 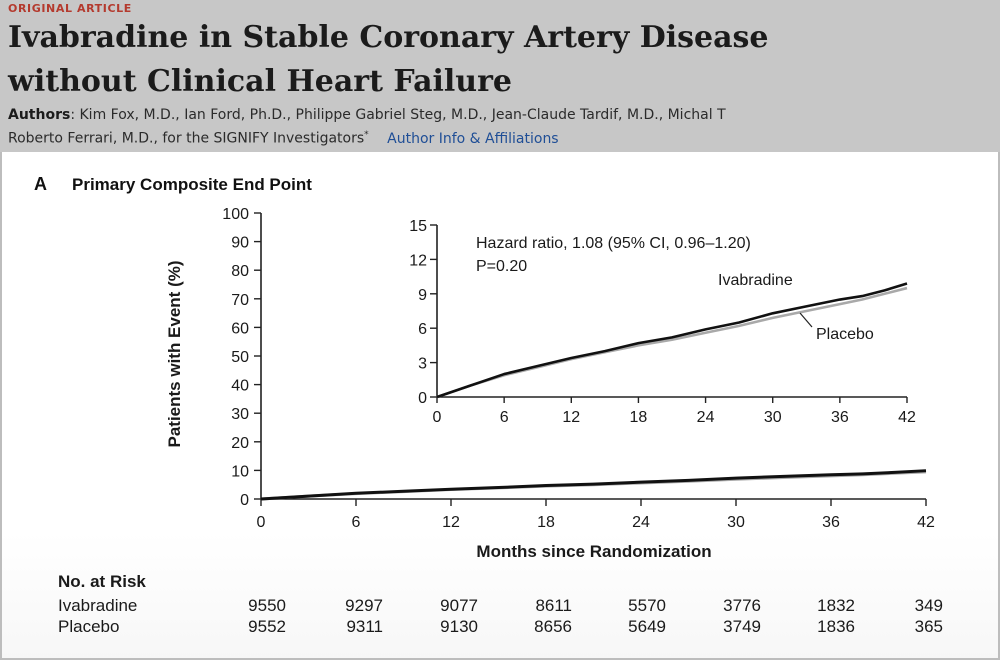 I want to click on x-tick-label: 24, so click(x=641, y=522).